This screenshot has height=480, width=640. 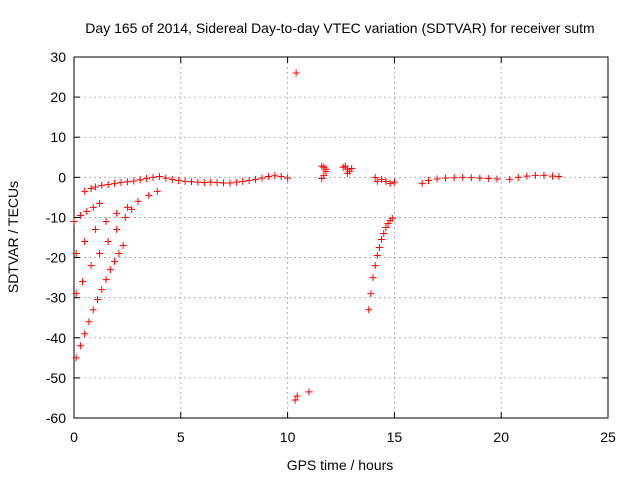 What do you see at coordinates (608, 437) in the screenshot?
I see `x-tick-label: 25` at bounding box center [608, 437].